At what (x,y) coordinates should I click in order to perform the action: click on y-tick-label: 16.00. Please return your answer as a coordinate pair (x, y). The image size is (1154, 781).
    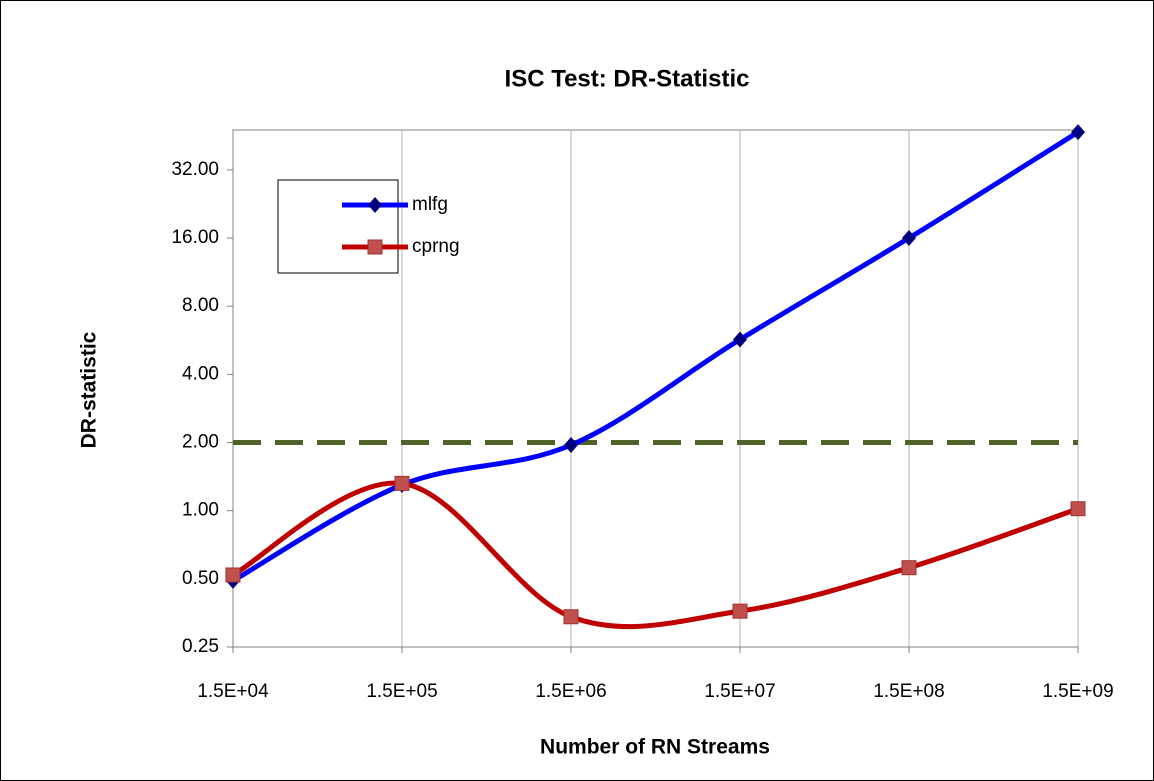
    Looking at the image, I should click on (195, 237).